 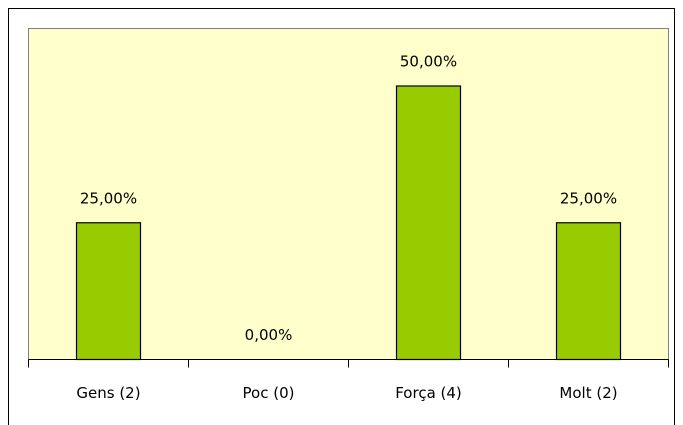 I want to click on value-label: 0,00%, so click(x=269, y=335).